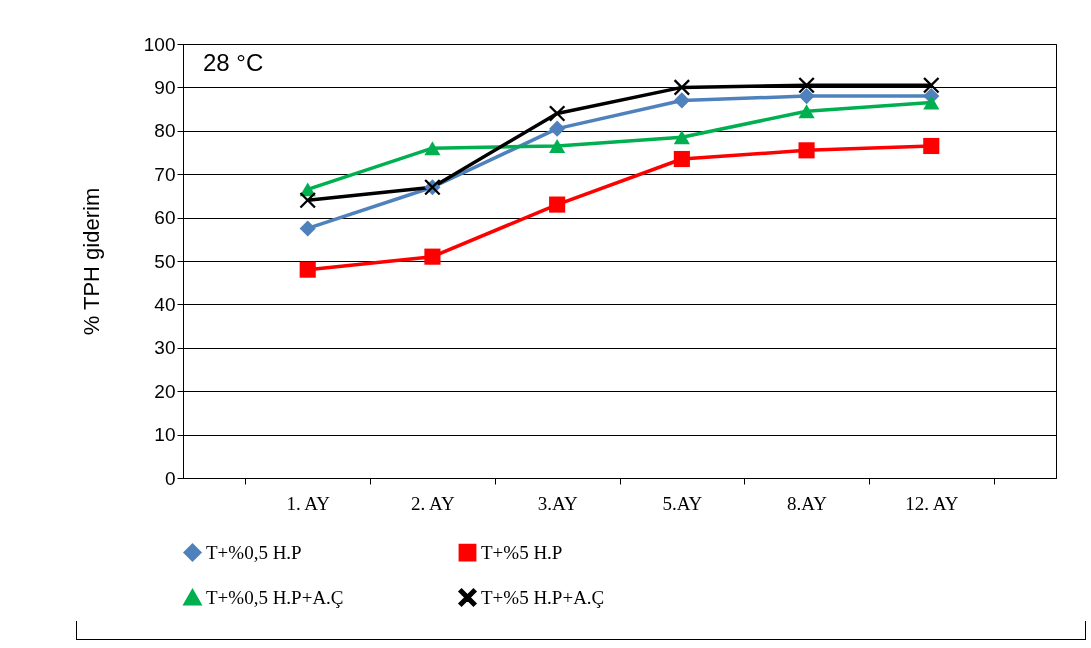 This screenshot has height=648, width=1091. I want to click on x-tick-label: 2. AY, so click(433, 503).